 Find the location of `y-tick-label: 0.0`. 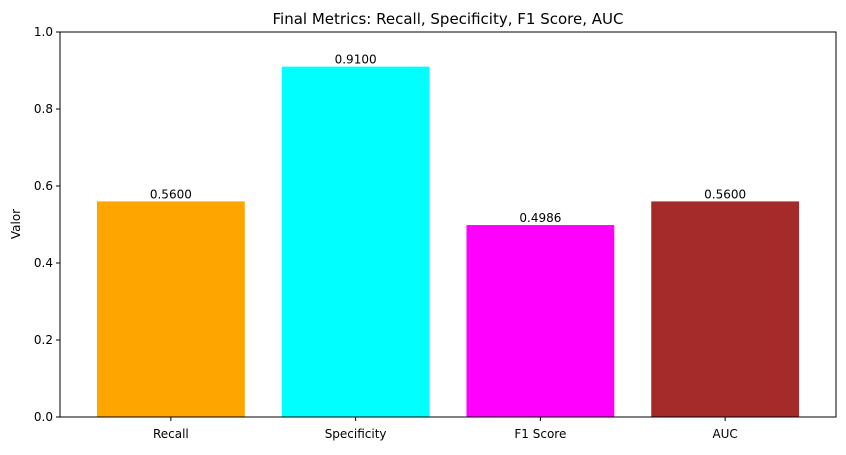

y-tick-label: 0.0 is located at coordinates (43, 417).